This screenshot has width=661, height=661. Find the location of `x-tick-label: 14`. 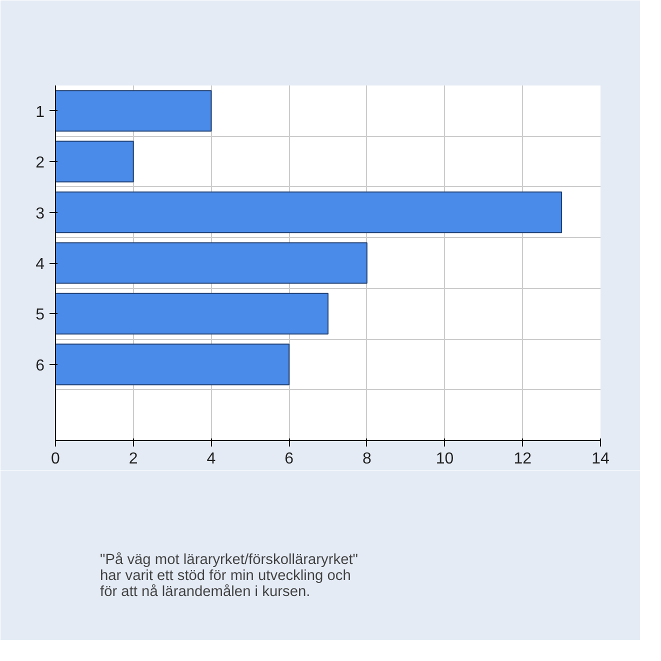

x-tick-label: 14 is located at coordinates (601, 459).